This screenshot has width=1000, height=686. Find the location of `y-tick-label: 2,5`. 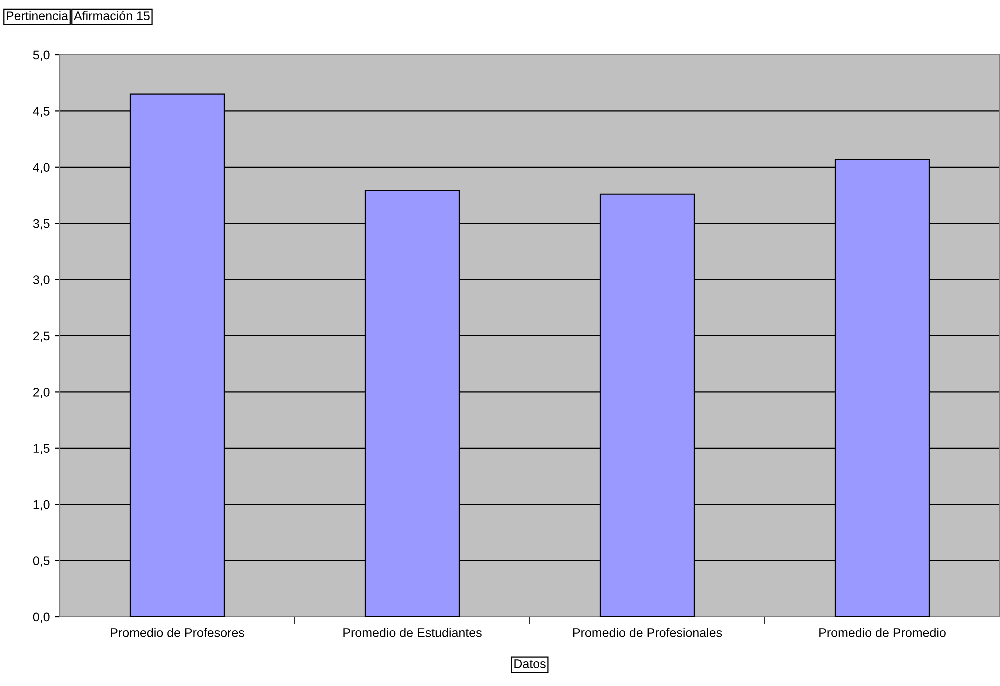

y-tick-label: 2,5 is located at coordinates (42, 337).